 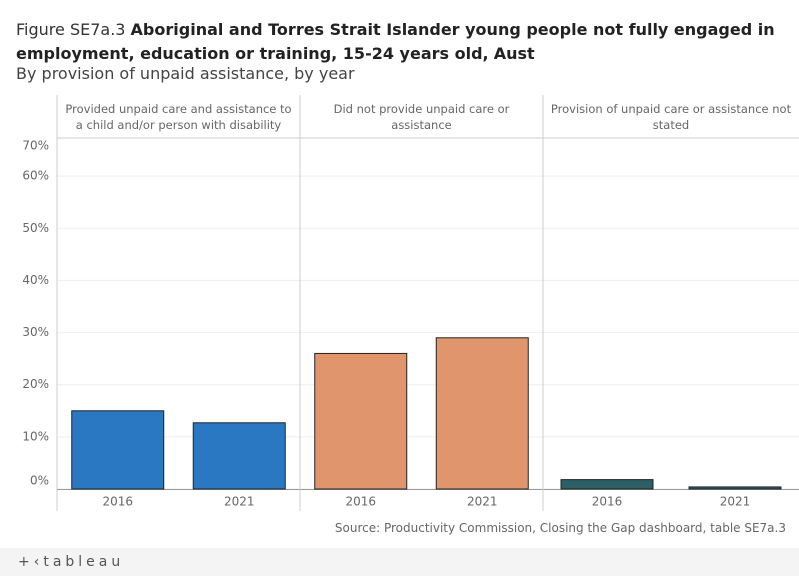 What do you see at coordinates (35, 384) in the screenshot?
I see `y-tick-label: 20%` at bounding box center [35, 384].